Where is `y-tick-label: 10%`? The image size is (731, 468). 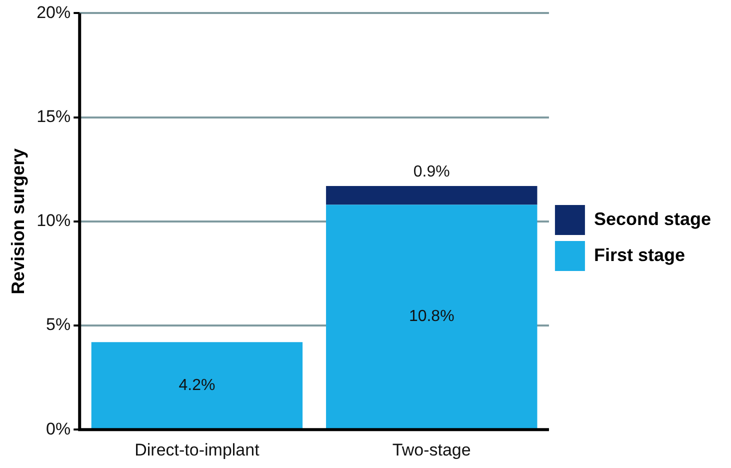
y-tick-label: 10% is located at coordinates (53, 220).